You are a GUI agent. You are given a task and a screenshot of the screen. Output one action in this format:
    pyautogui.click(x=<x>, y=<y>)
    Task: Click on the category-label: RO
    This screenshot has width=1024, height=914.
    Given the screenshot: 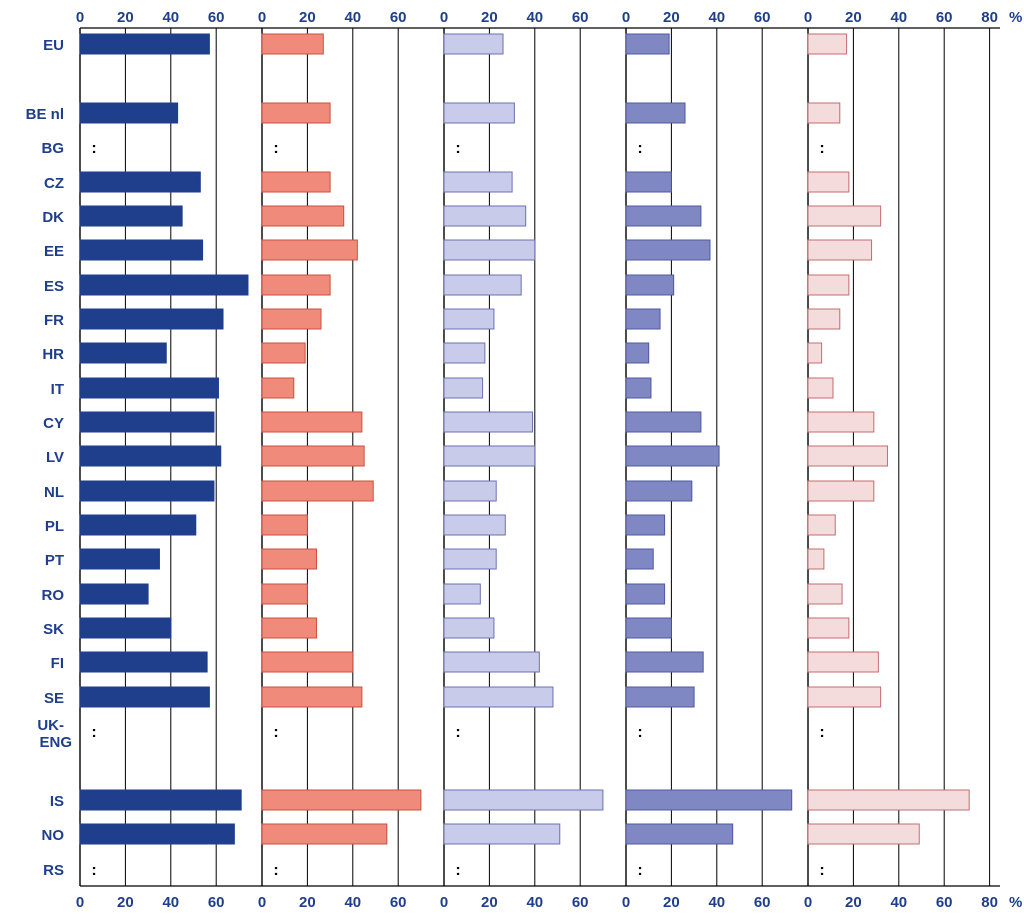 What is the action you would take?
    pyautogui.click(x=53, y=595)
    